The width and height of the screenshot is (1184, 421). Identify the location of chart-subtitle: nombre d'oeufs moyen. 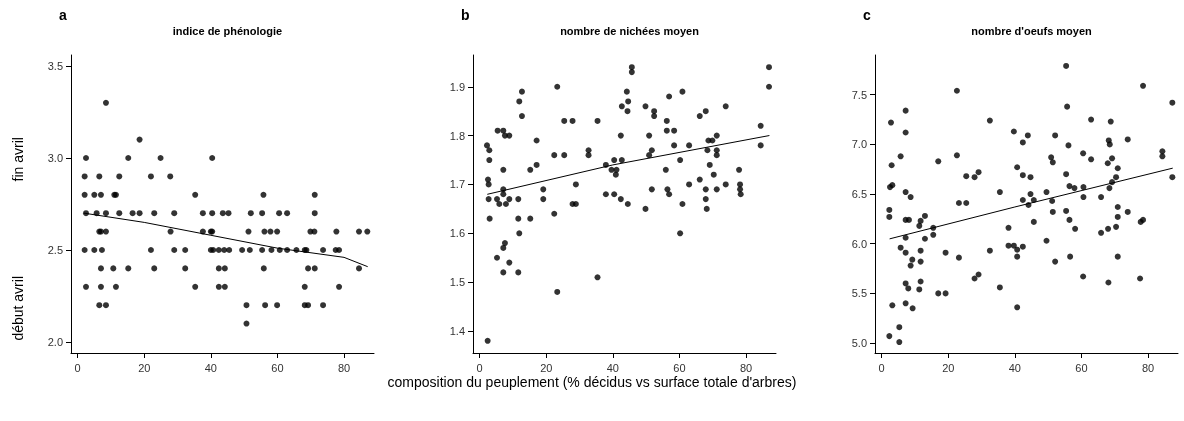
(1032, 30).